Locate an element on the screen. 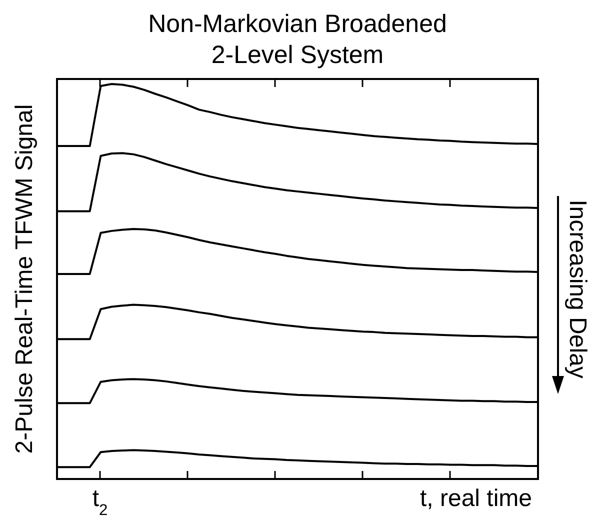 This screenshot has width=598, height=526. y-axis-title: 2-Pulse Real-Time TFWM Signal is located at coordinates (24, 279).